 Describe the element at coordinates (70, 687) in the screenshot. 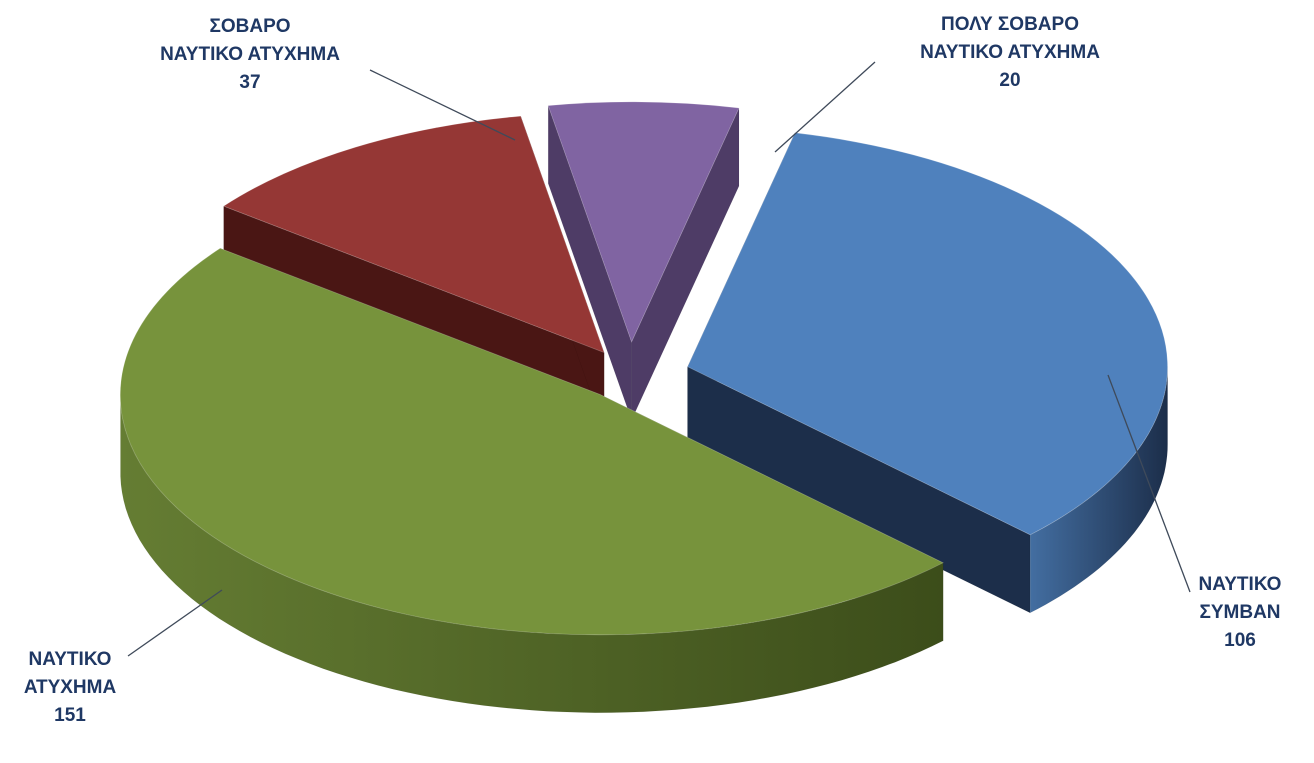

I see `slice-label-naftiko-atyxima-line-1: ΑΤΥΧΗΜΑ` at that location.